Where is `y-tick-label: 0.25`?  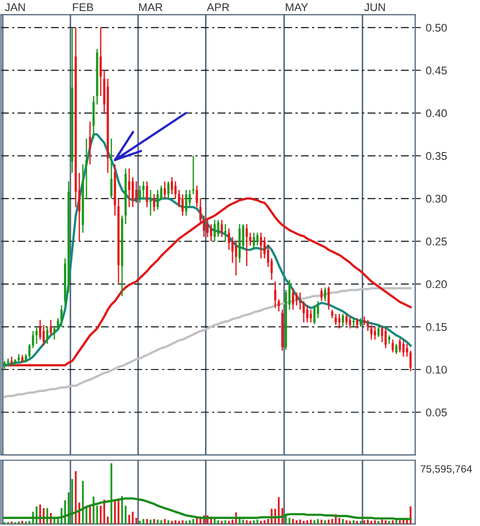 y-tick-label: 0.25 is located at coordinates (436, 242).